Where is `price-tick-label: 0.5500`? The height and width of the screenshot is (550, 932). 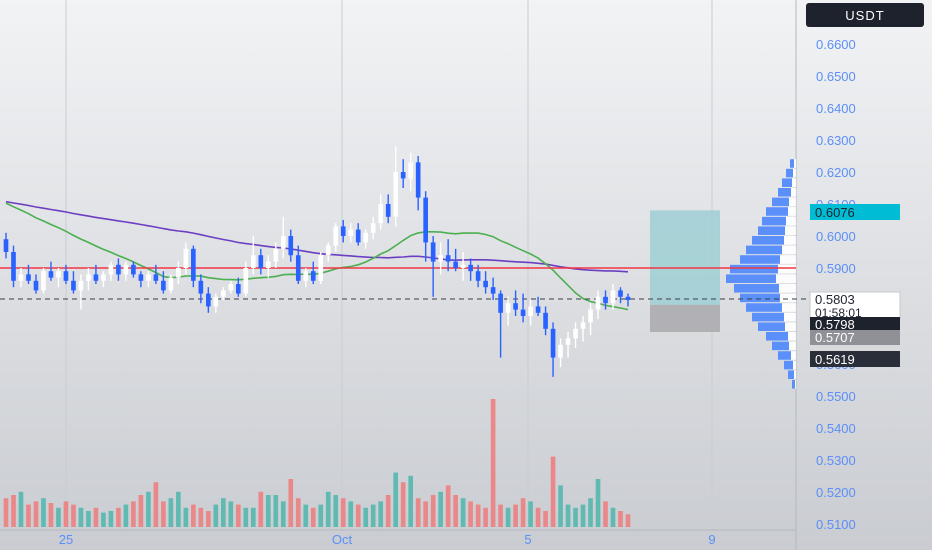
price-tick-label: 0.5500 is located at coordinates (836, 396).